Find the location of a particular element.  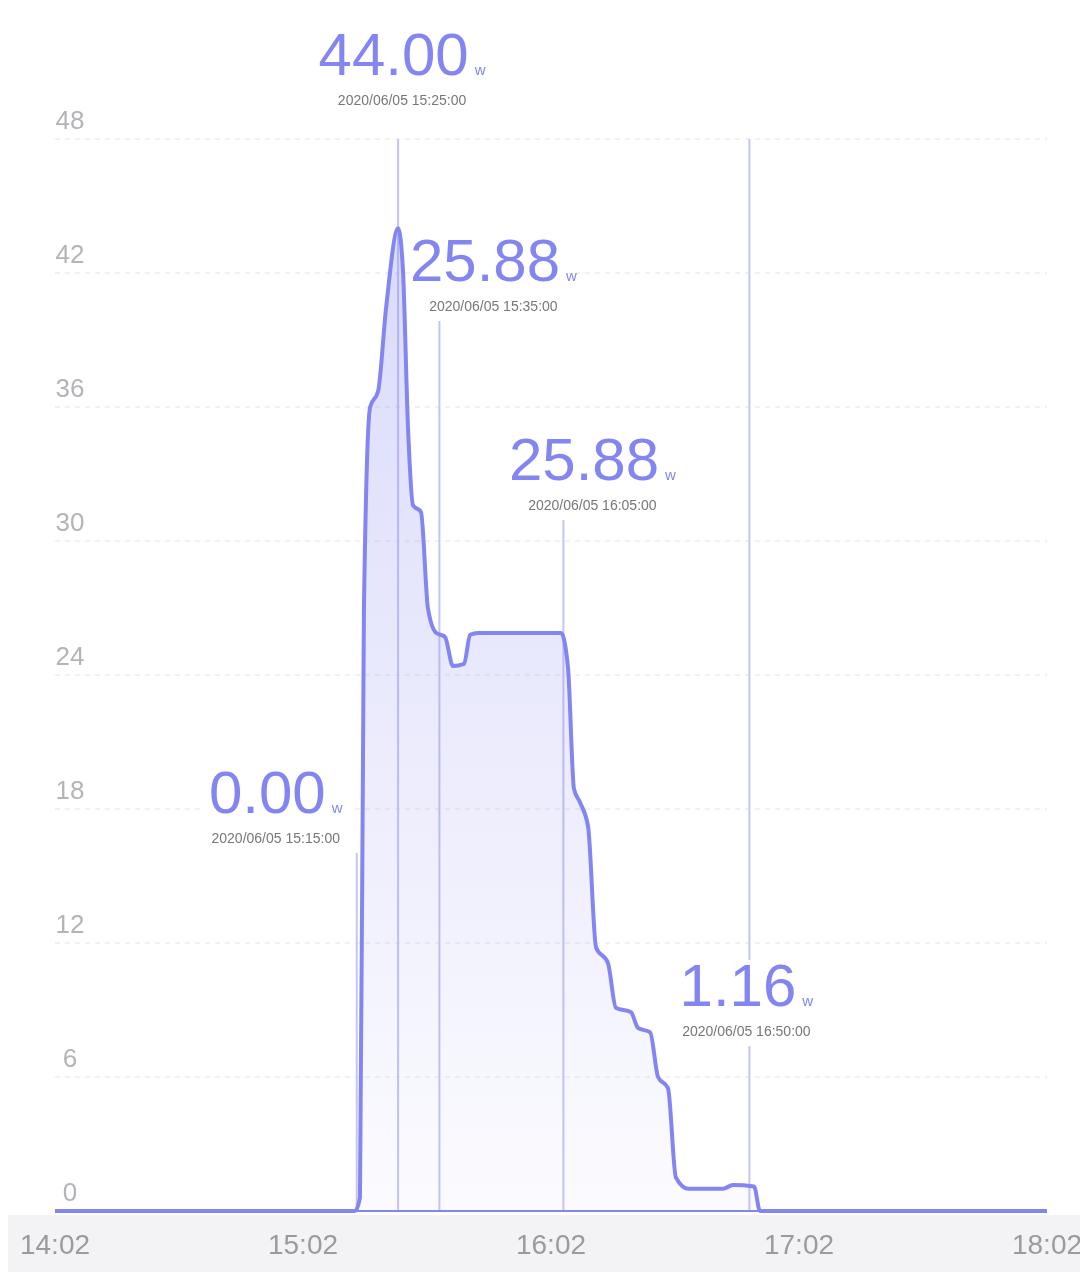

x-tick-label: 18:02 is located at coordinates (1045, 1244).